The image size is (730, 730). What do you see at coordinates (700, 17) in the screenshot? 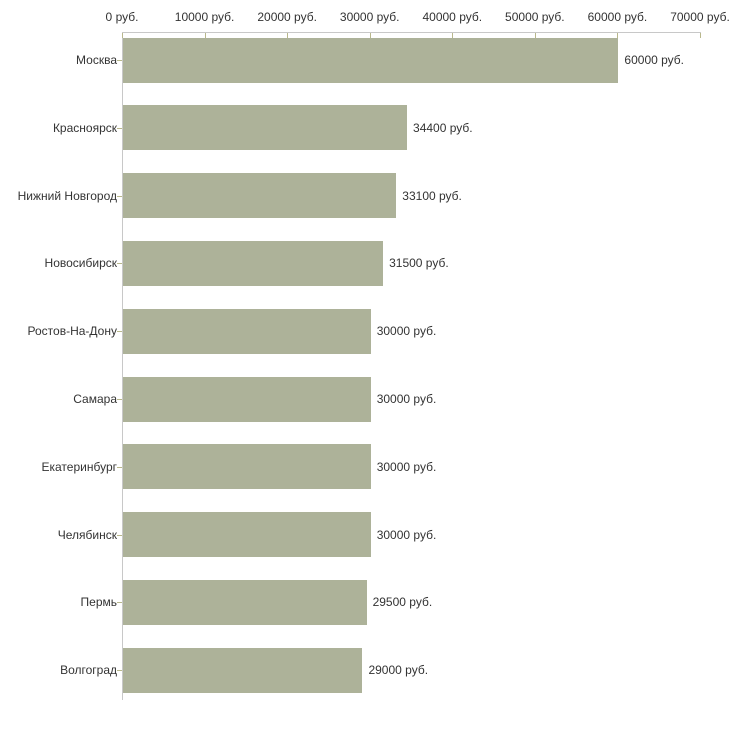
I see `x-tick-label: 70000 руб.` at bounding box center [700, 17].